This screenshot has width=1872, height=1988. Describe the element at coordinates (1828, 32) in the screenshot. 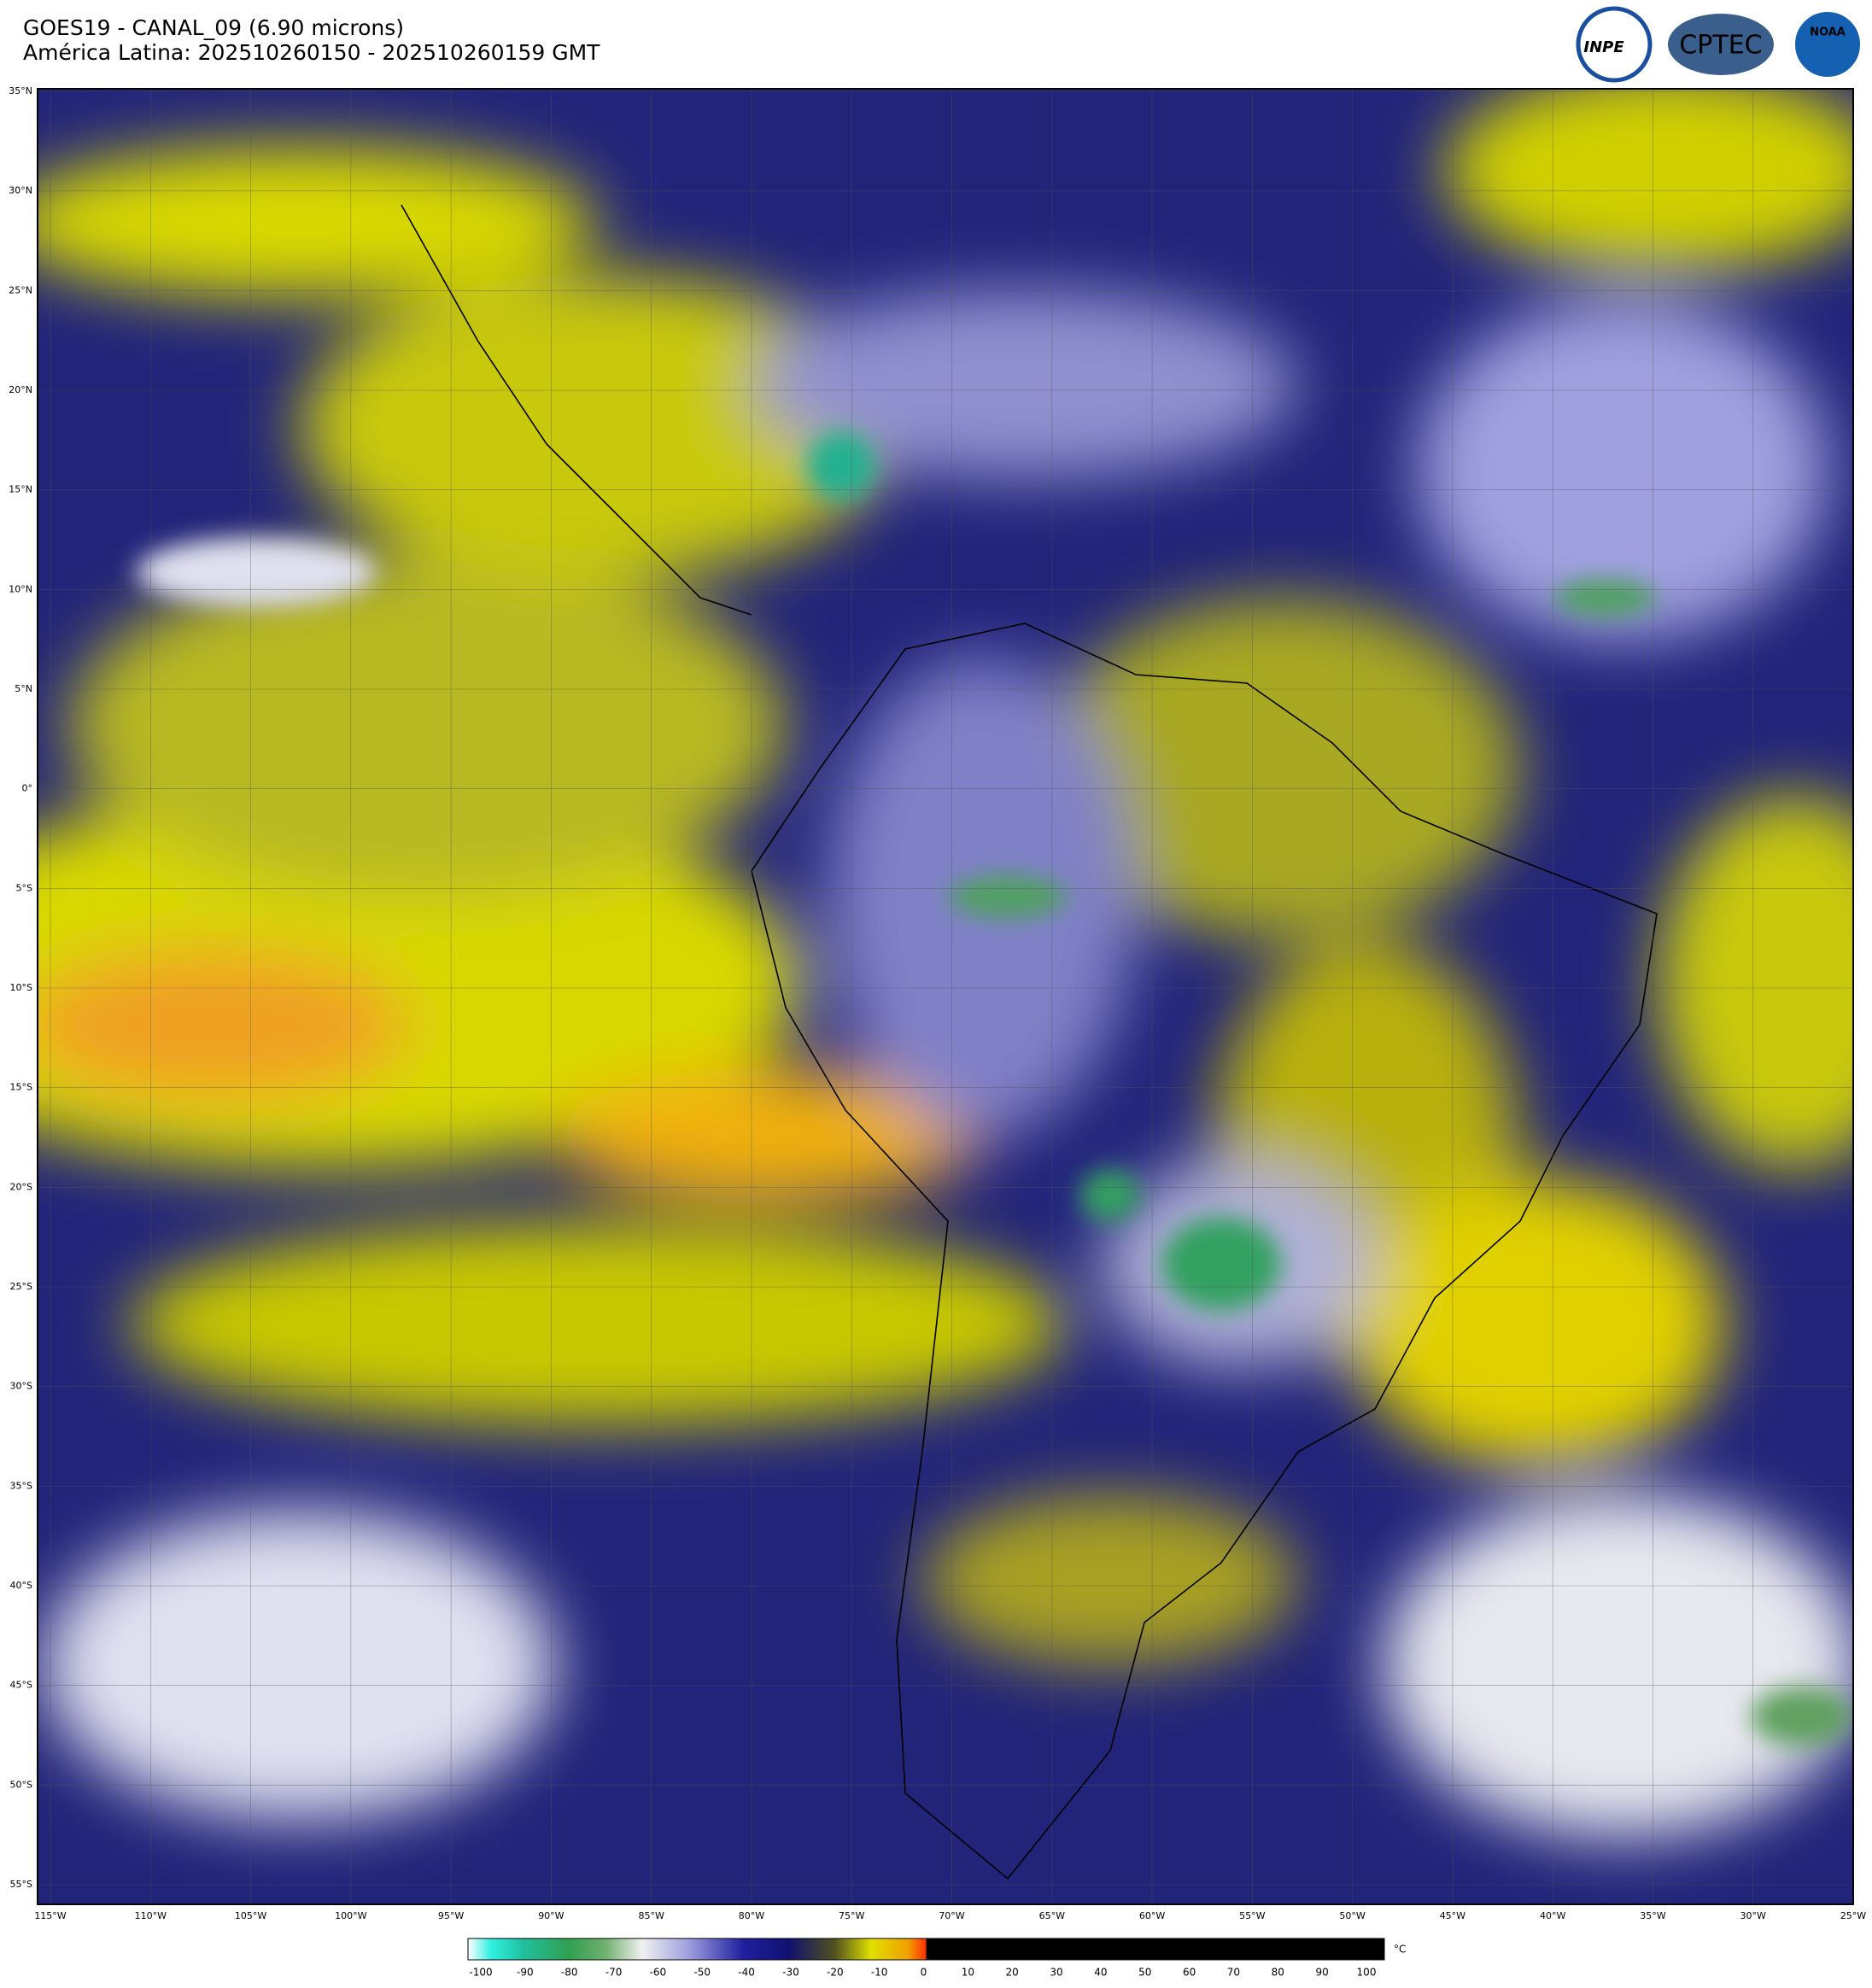

I see `noaa-text: NOAA` at that location.